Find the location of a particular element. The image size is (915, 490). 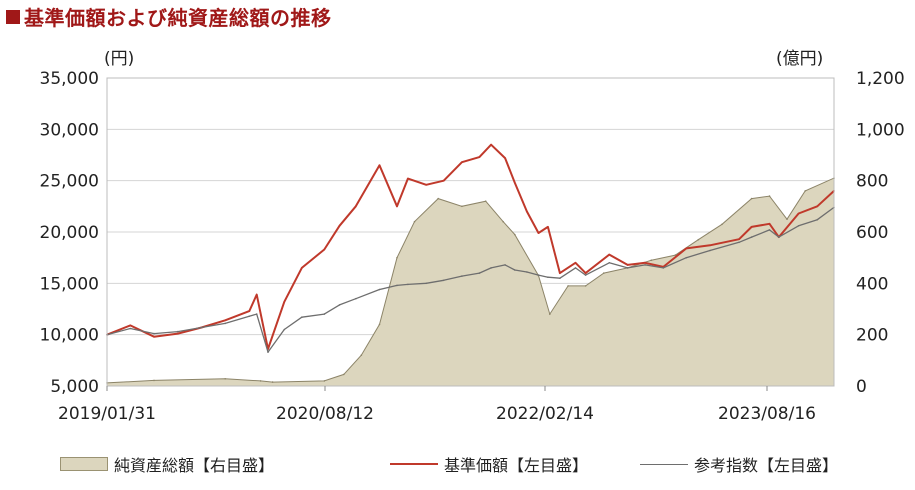

legend-swatch-nav-line is located at coordinates (414, 464).